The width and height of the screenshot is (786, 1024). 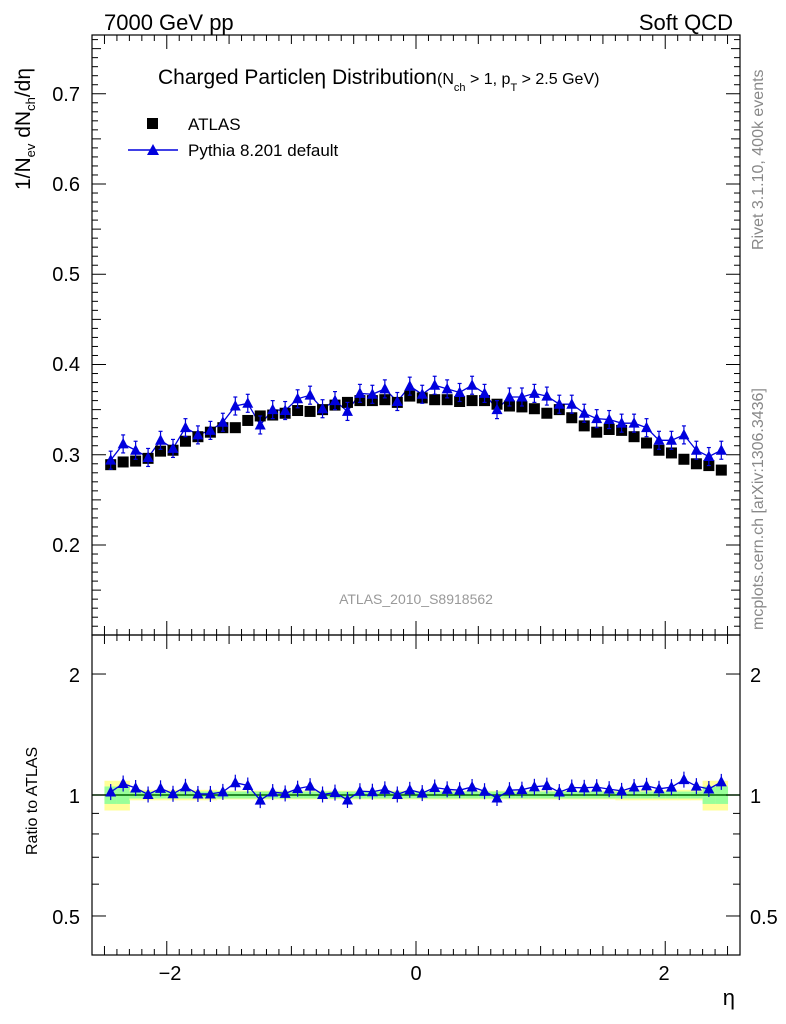 I want to click on y-tick-label: 0.7, so click(x=66, y=95).